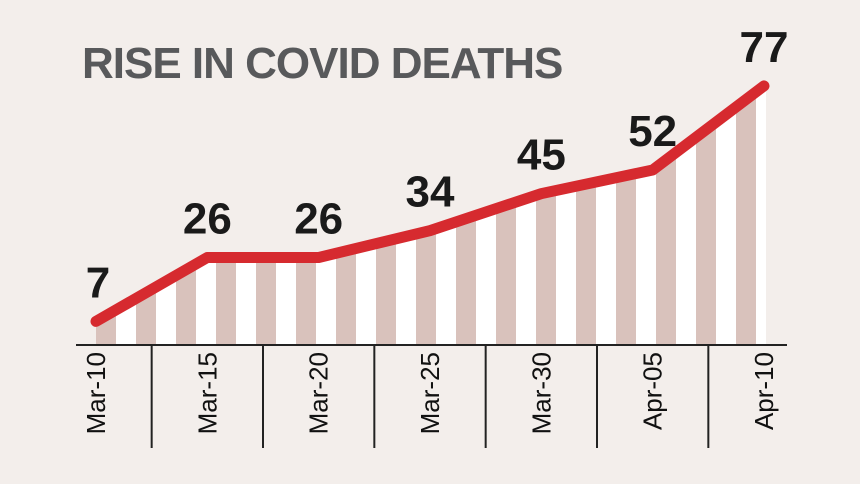 The image size is (860, 484). Describe the element at coordinates (322, 63) in the screenshot. I see `chart-title: RISE IN COVID DEATHS` at that location.